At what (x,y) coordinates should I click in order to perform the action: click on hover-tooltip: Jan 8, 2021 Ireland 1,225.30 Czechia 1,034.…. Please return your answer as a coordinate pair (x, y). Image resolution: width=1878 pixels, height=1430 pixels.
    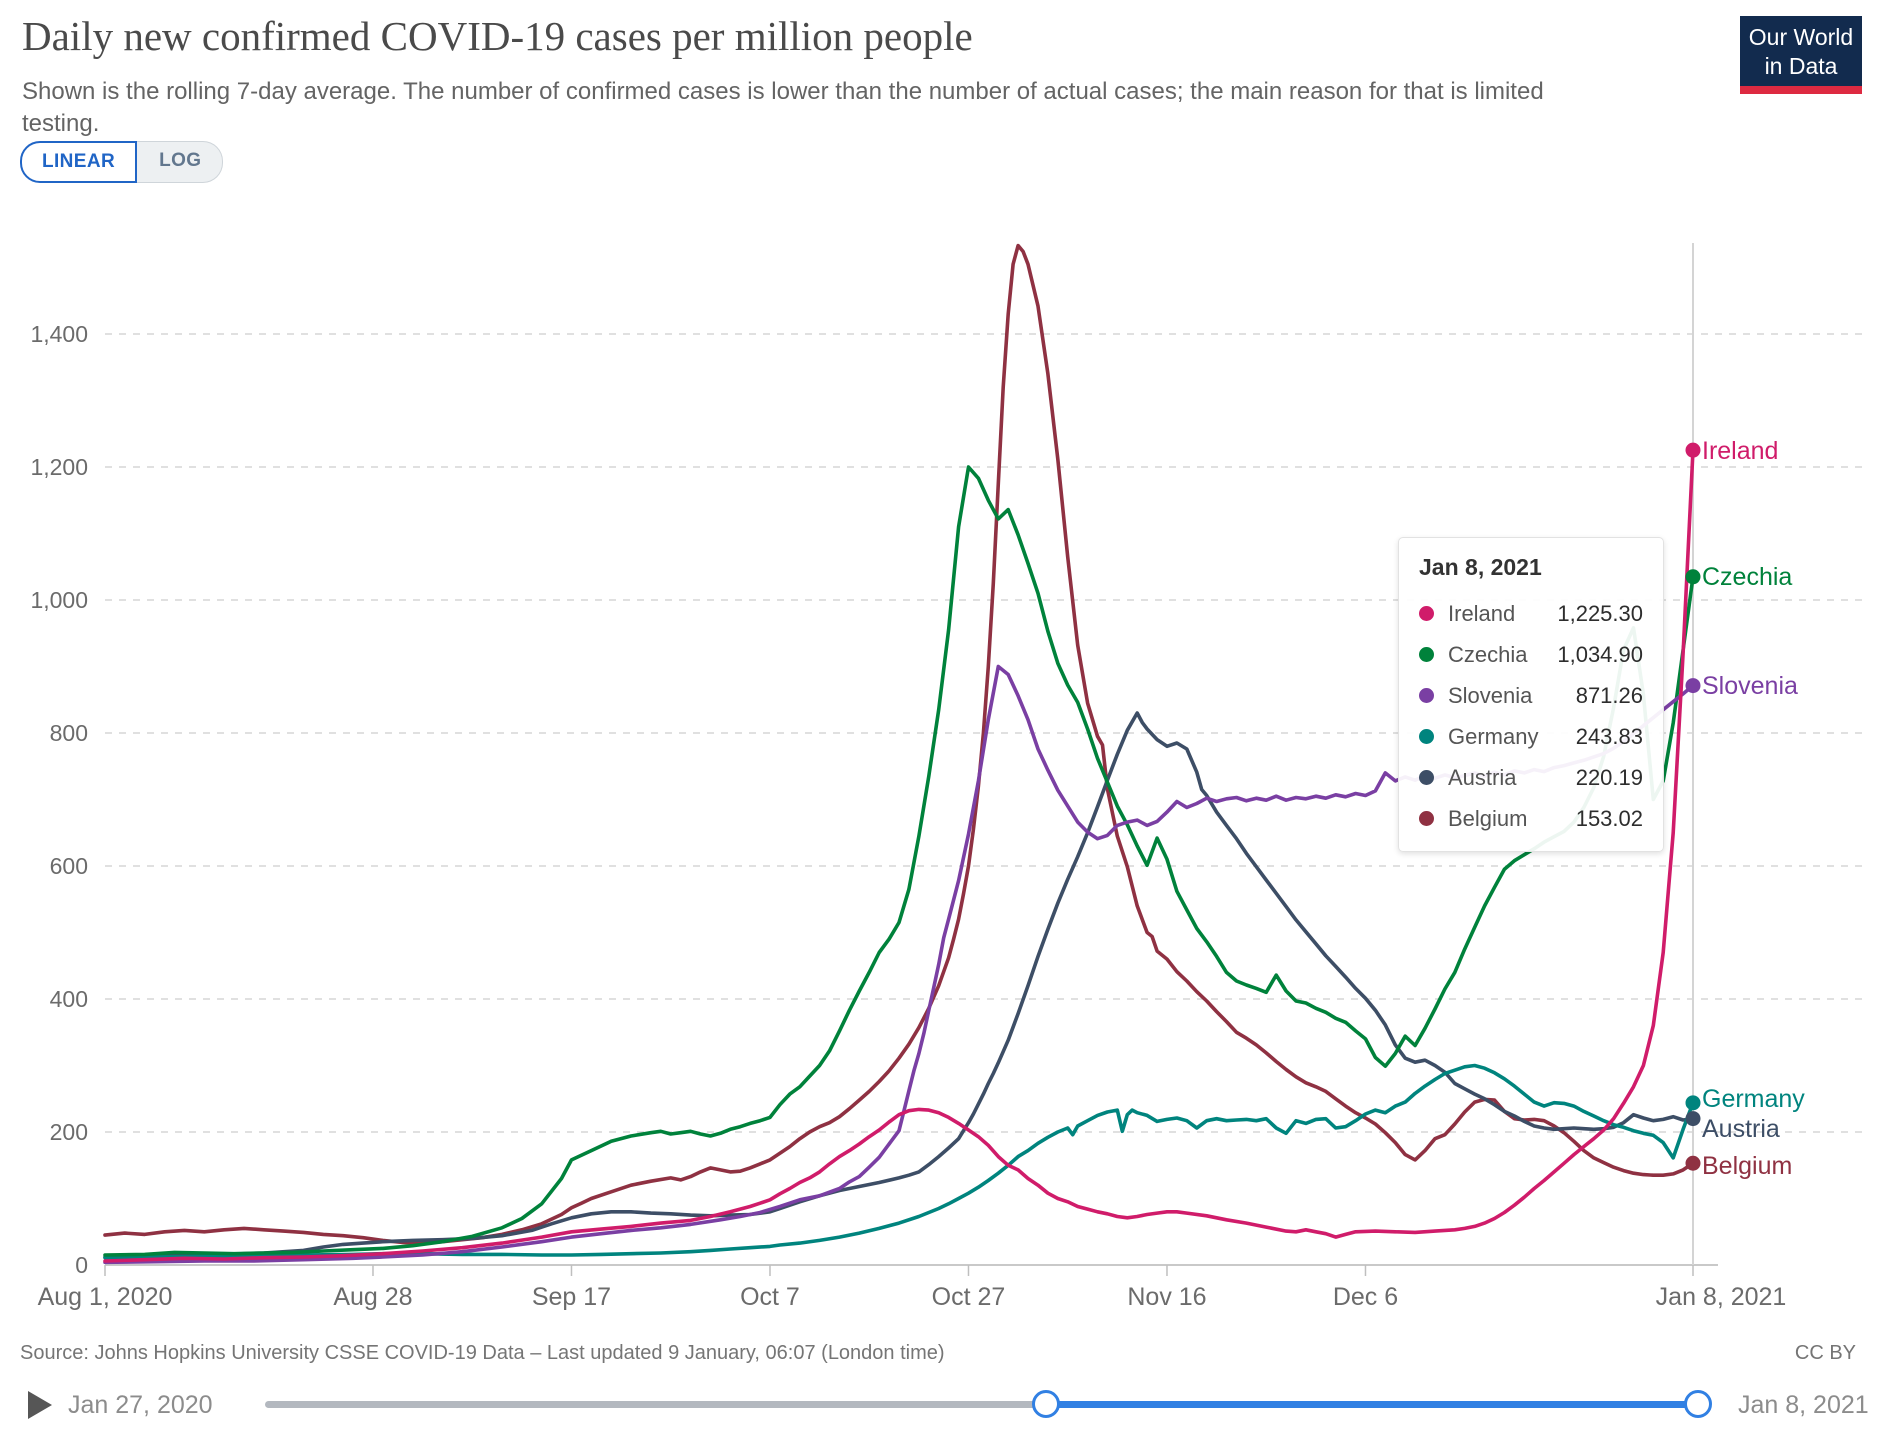
    Looking at the image, I should click on (1531, 694).